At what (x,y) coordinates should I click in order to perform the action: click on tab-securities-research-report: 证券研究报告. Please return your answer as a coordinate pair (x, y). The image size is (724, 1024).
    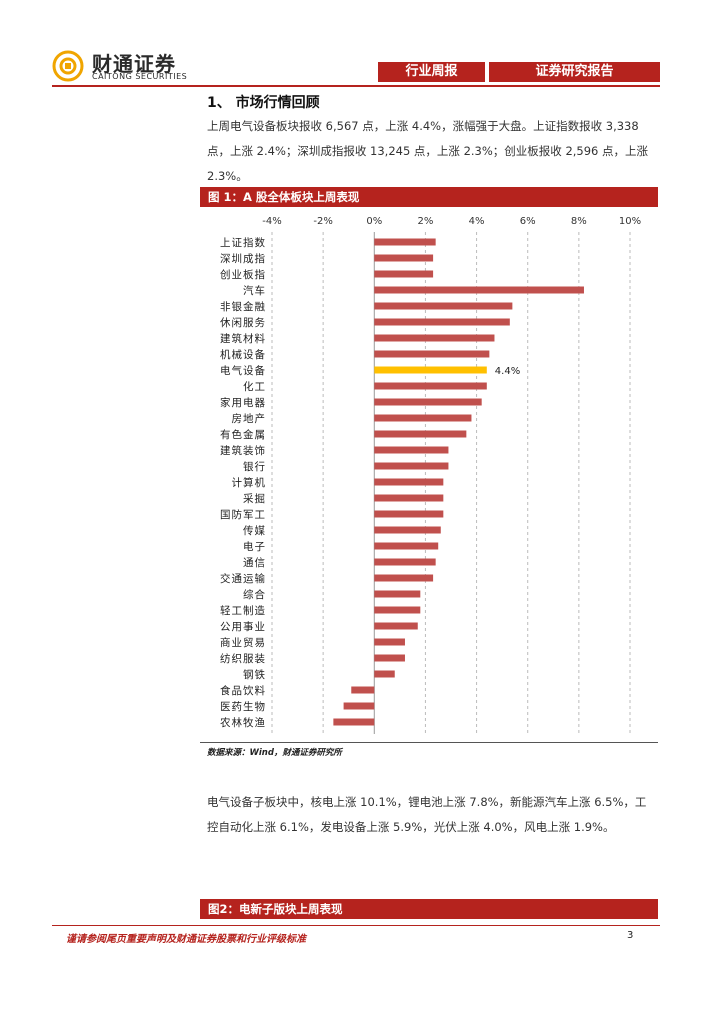
    Looking at the image, I should click on (574, 72).